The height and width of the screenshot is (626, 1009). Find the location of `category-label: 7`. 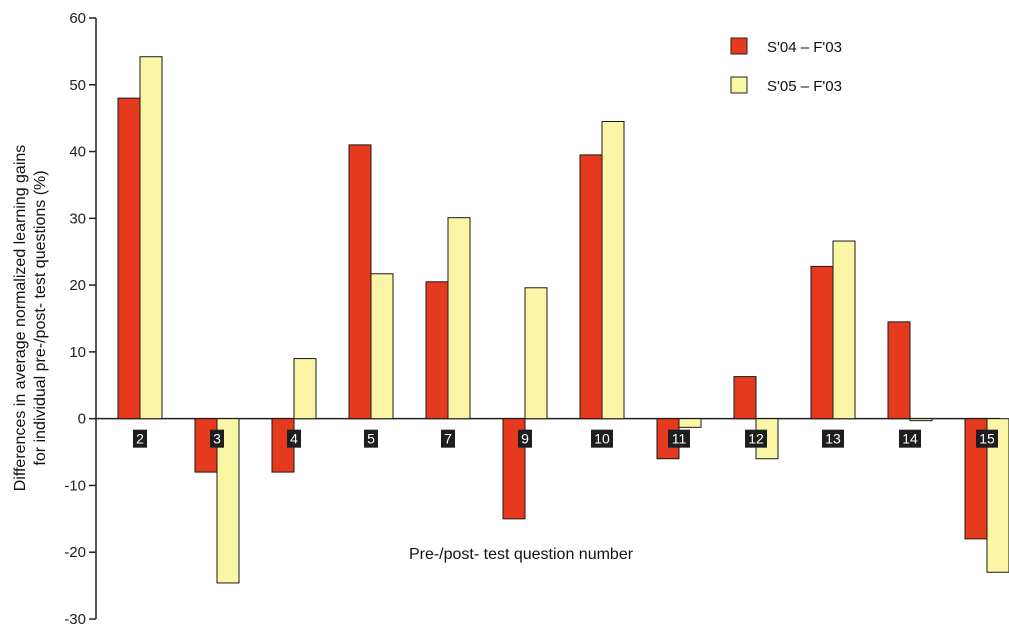

category-label: 7 is located at coordinates (448, 439).